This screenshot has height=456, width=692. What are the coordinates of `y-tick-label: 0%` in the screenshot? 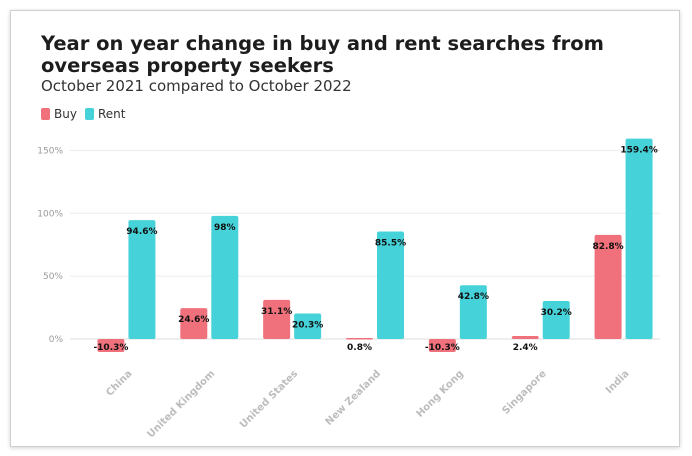 It's located at (56, 340).